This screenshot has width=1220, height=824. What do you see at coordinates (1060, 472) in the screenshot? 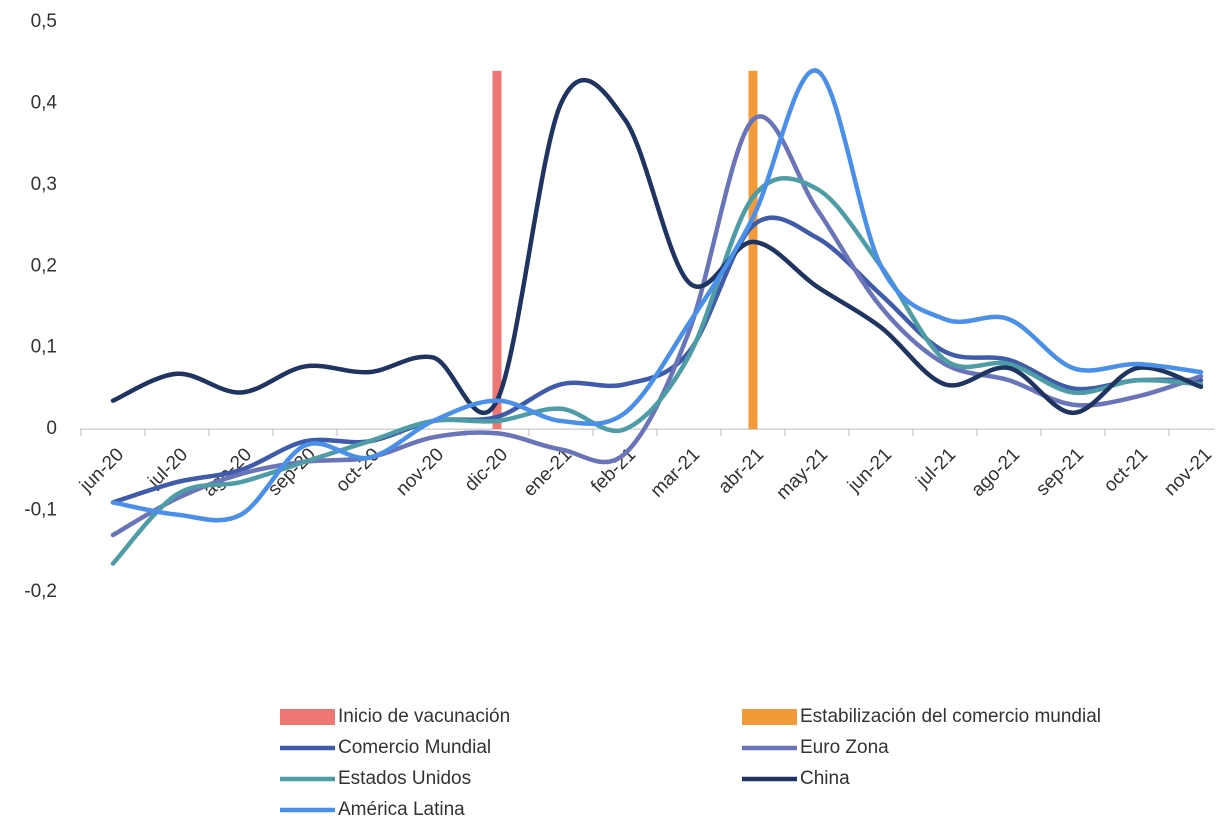
I see `x-tick-label: sep-21` at bounding box center [1060, 472].